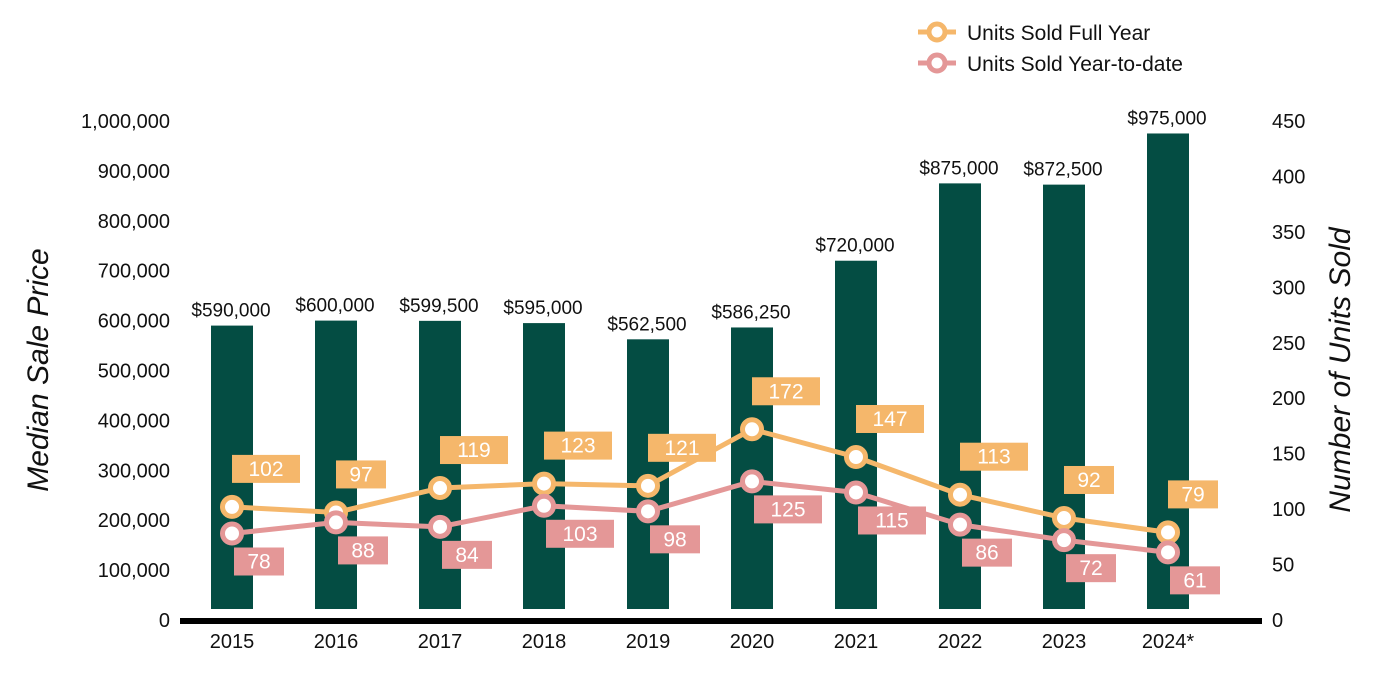 The width and height of the screenshot is (1400, 700). Describe the element at coordinates (232, 642) in the screenshot. I see `x-tick-label: 2015` at that location.